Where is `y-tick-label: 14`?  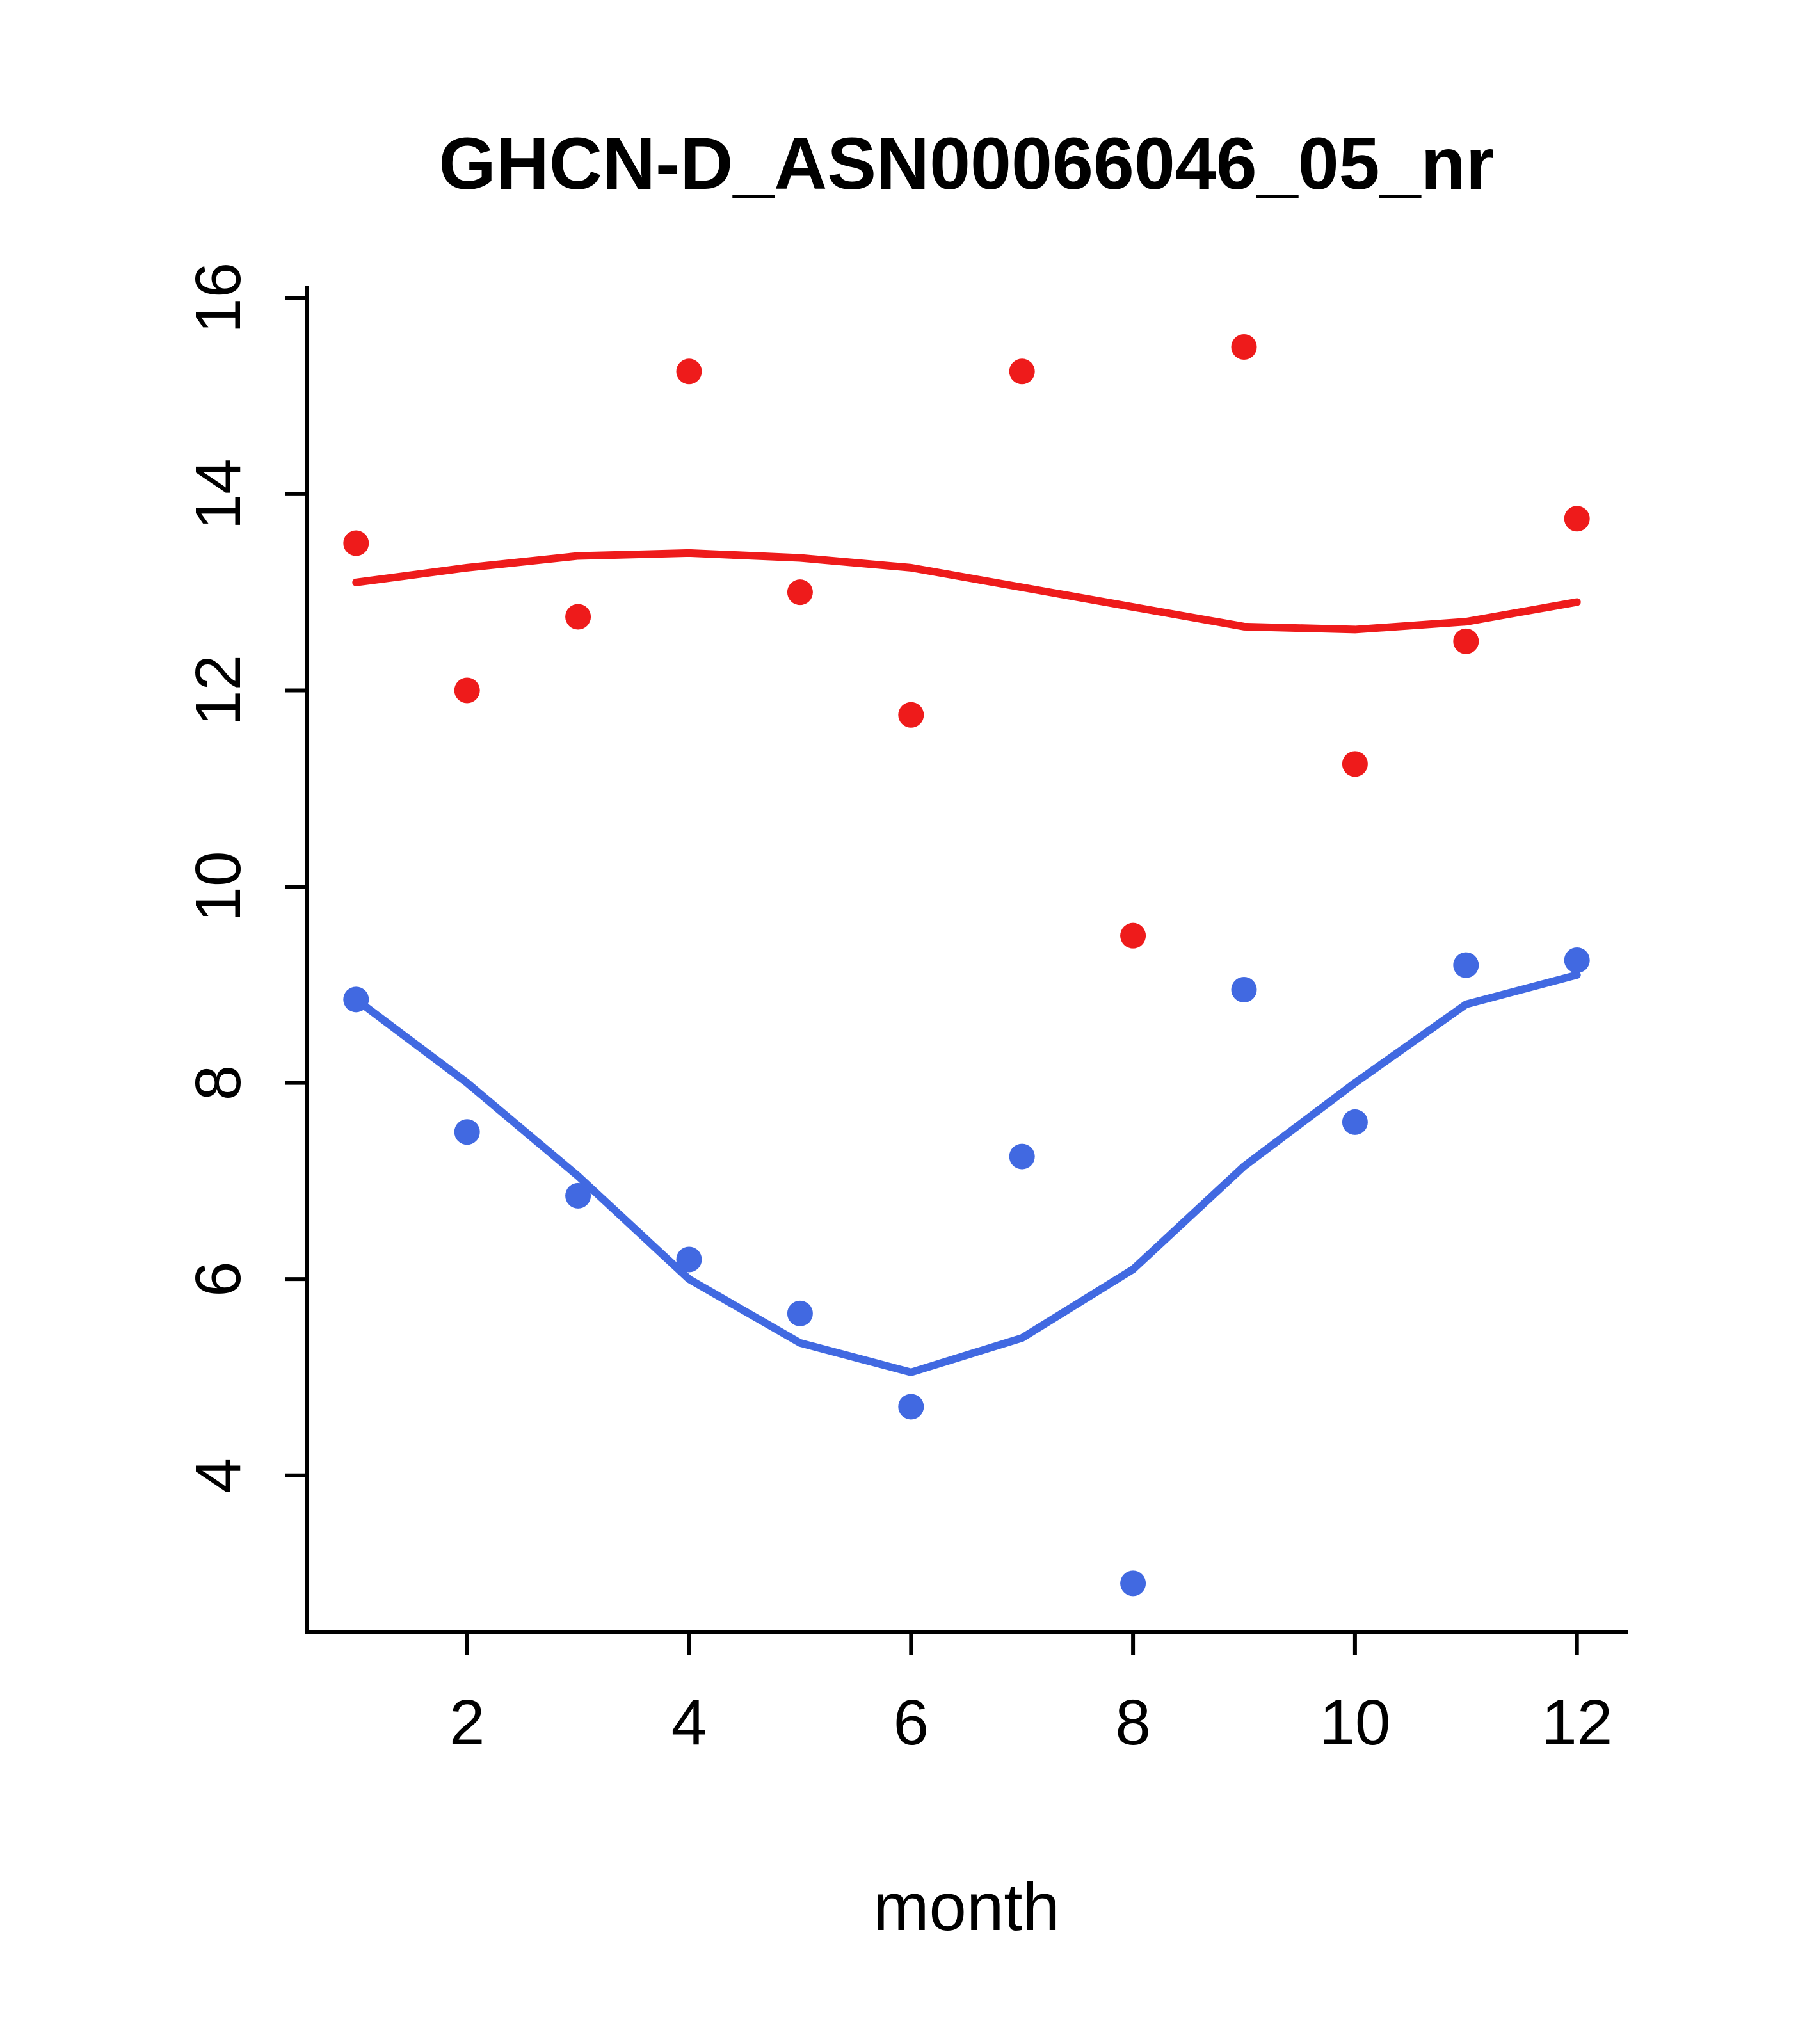 y-tick-label: 14 is located at coordinates (218, 493).